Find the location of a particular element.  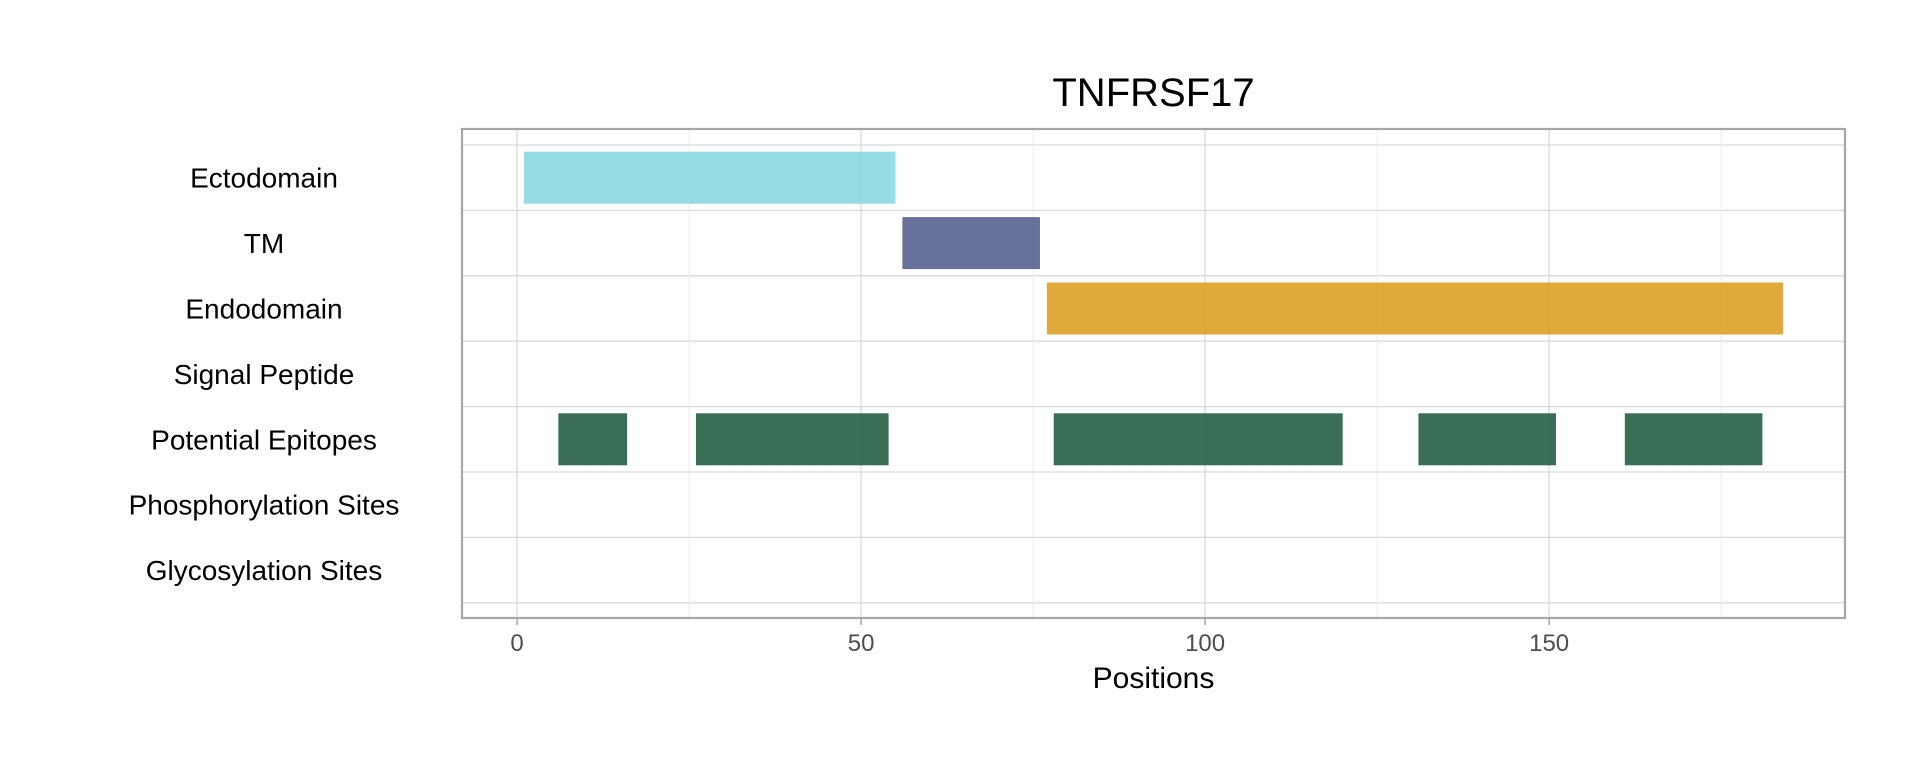

row-label: Endodomain is located at coordinates (263, 309).